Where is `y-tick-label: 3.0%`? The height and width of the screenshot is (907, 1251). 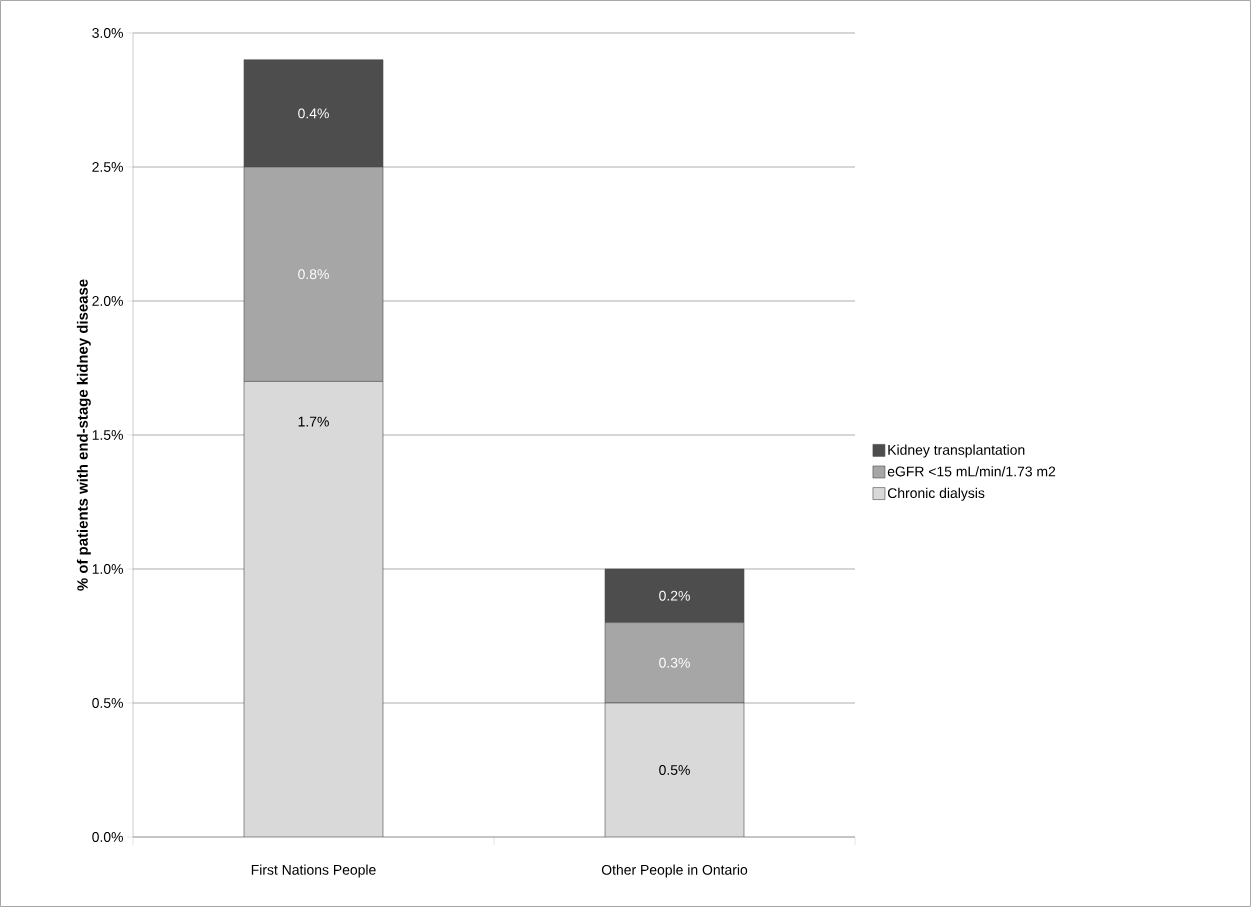 y-tick-label: 3.0% is located at coordinates (107, 33).